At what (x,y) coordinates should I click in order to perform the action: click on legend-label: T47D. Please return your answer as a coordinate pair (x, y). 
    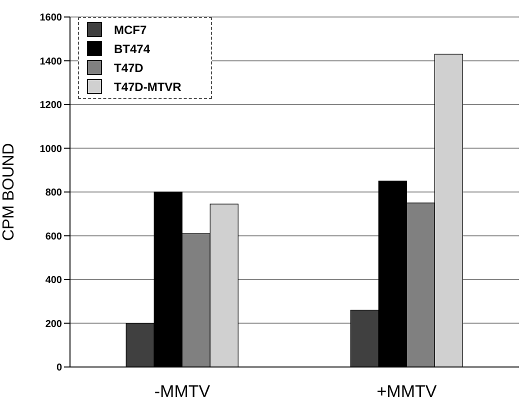
    Looking at the image, I should click on (129, 67).